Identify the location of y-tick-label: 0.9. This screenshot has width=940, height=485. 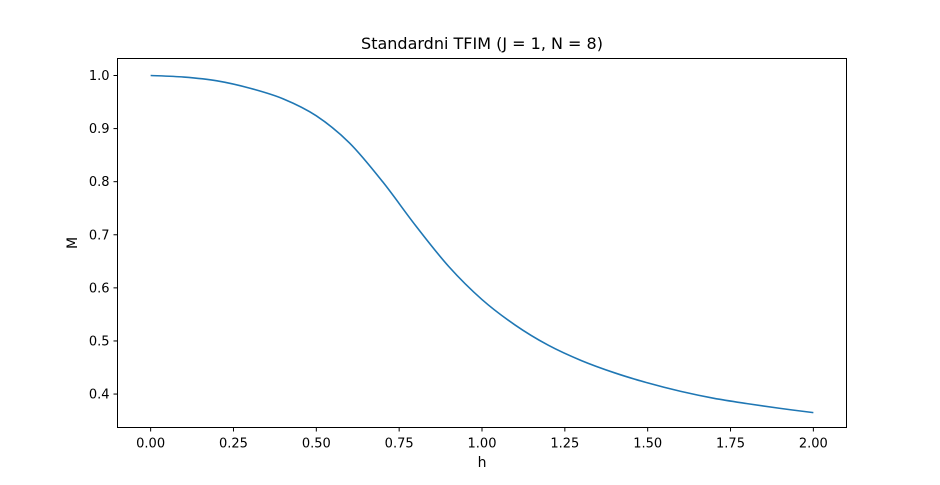
(99, 129).